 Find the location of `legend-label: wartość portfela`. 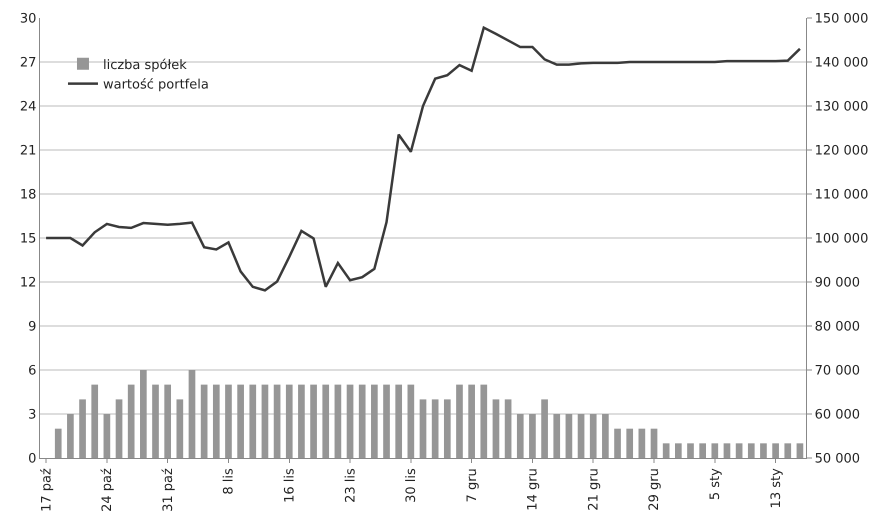

legend-label: wartość portfela is located at coordinates (155, 85).